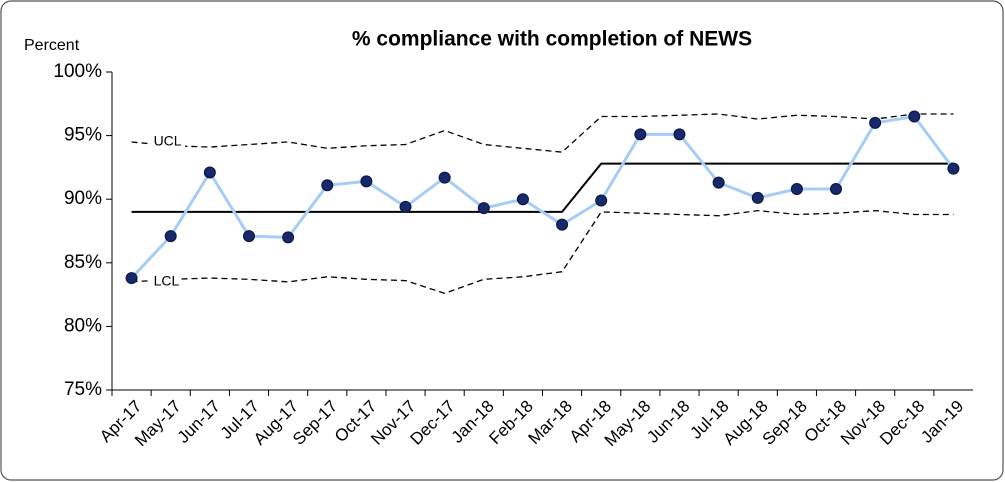  I want to click on y-tick-label: 85%, so click(83, 262).